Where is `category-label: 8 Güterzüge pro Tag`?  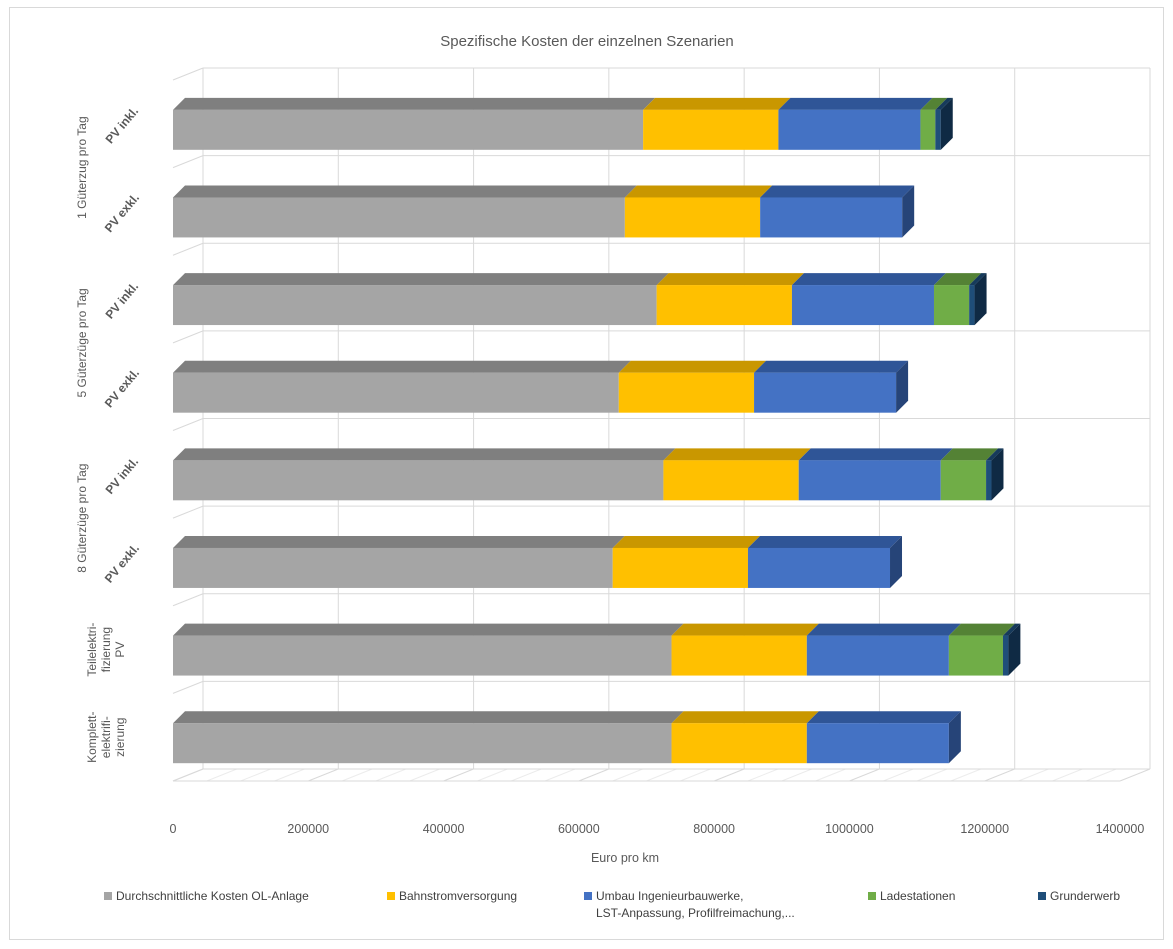 category-label: 8 Güterzüge pro Tag is located at coordinates (82, 518).